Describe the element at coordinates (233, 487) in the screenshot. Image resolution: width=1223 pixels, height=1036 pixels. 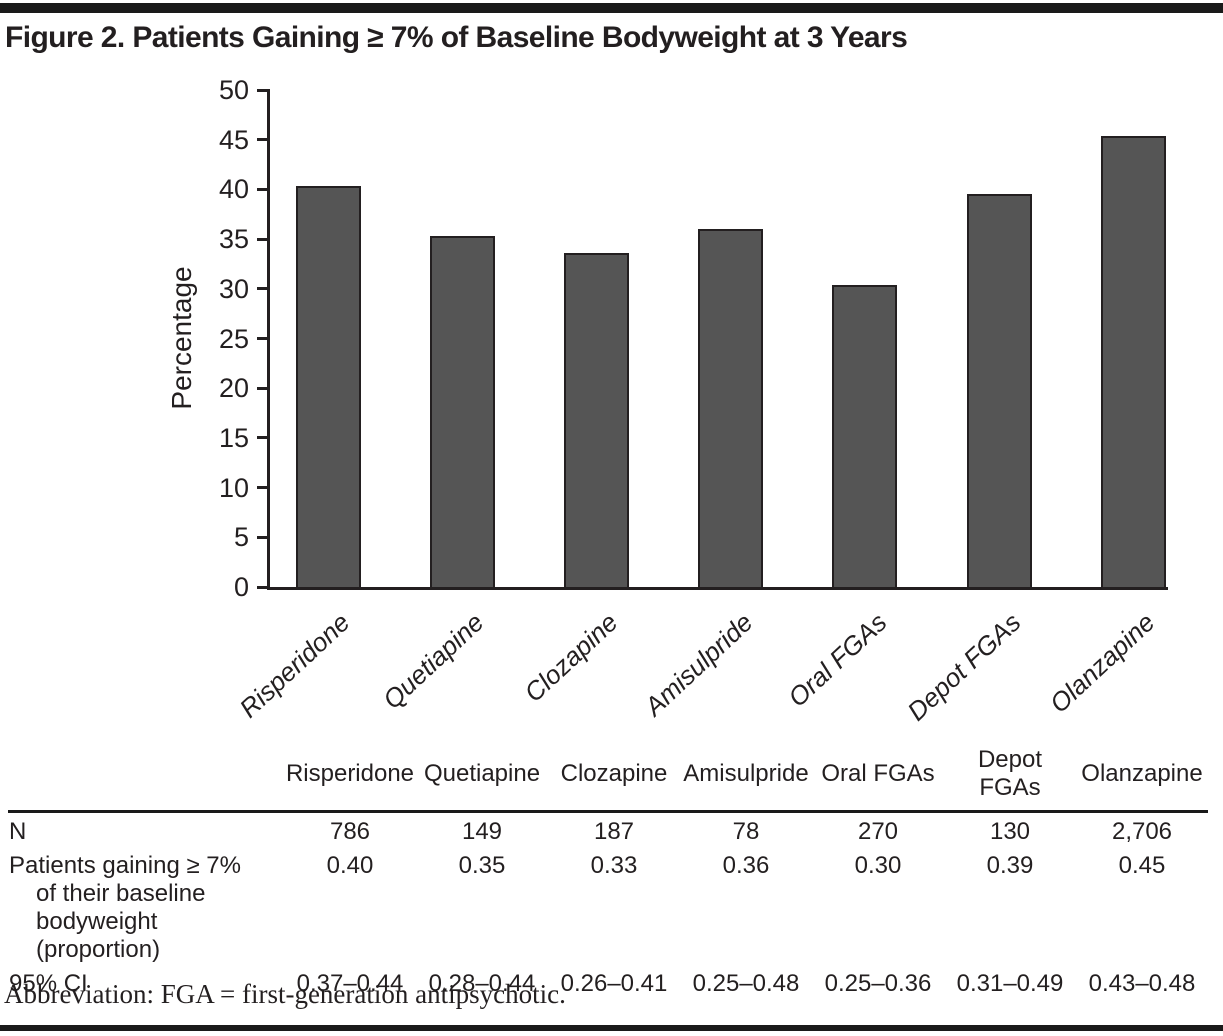
I see `y-tick-label: 10` at that location.